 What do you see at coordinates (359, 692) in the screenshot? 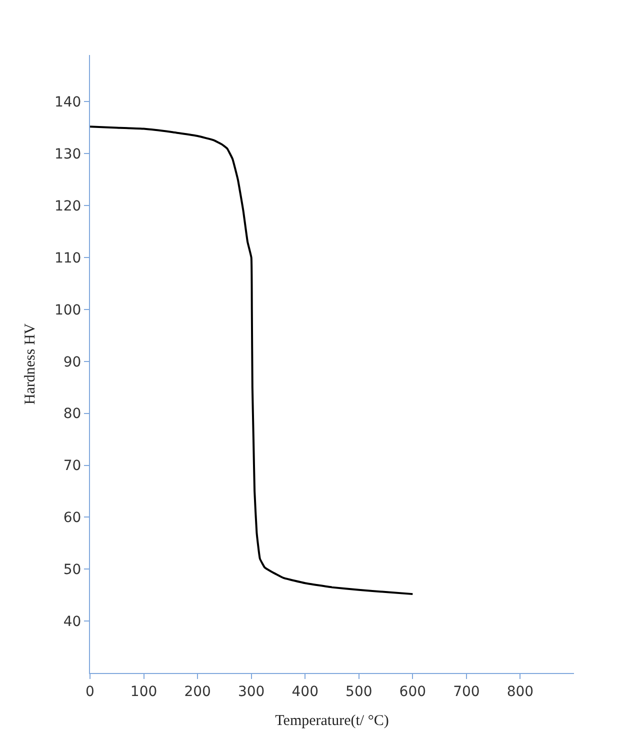
I see `x-tick-label: 500` at bounding box center [359, 692].